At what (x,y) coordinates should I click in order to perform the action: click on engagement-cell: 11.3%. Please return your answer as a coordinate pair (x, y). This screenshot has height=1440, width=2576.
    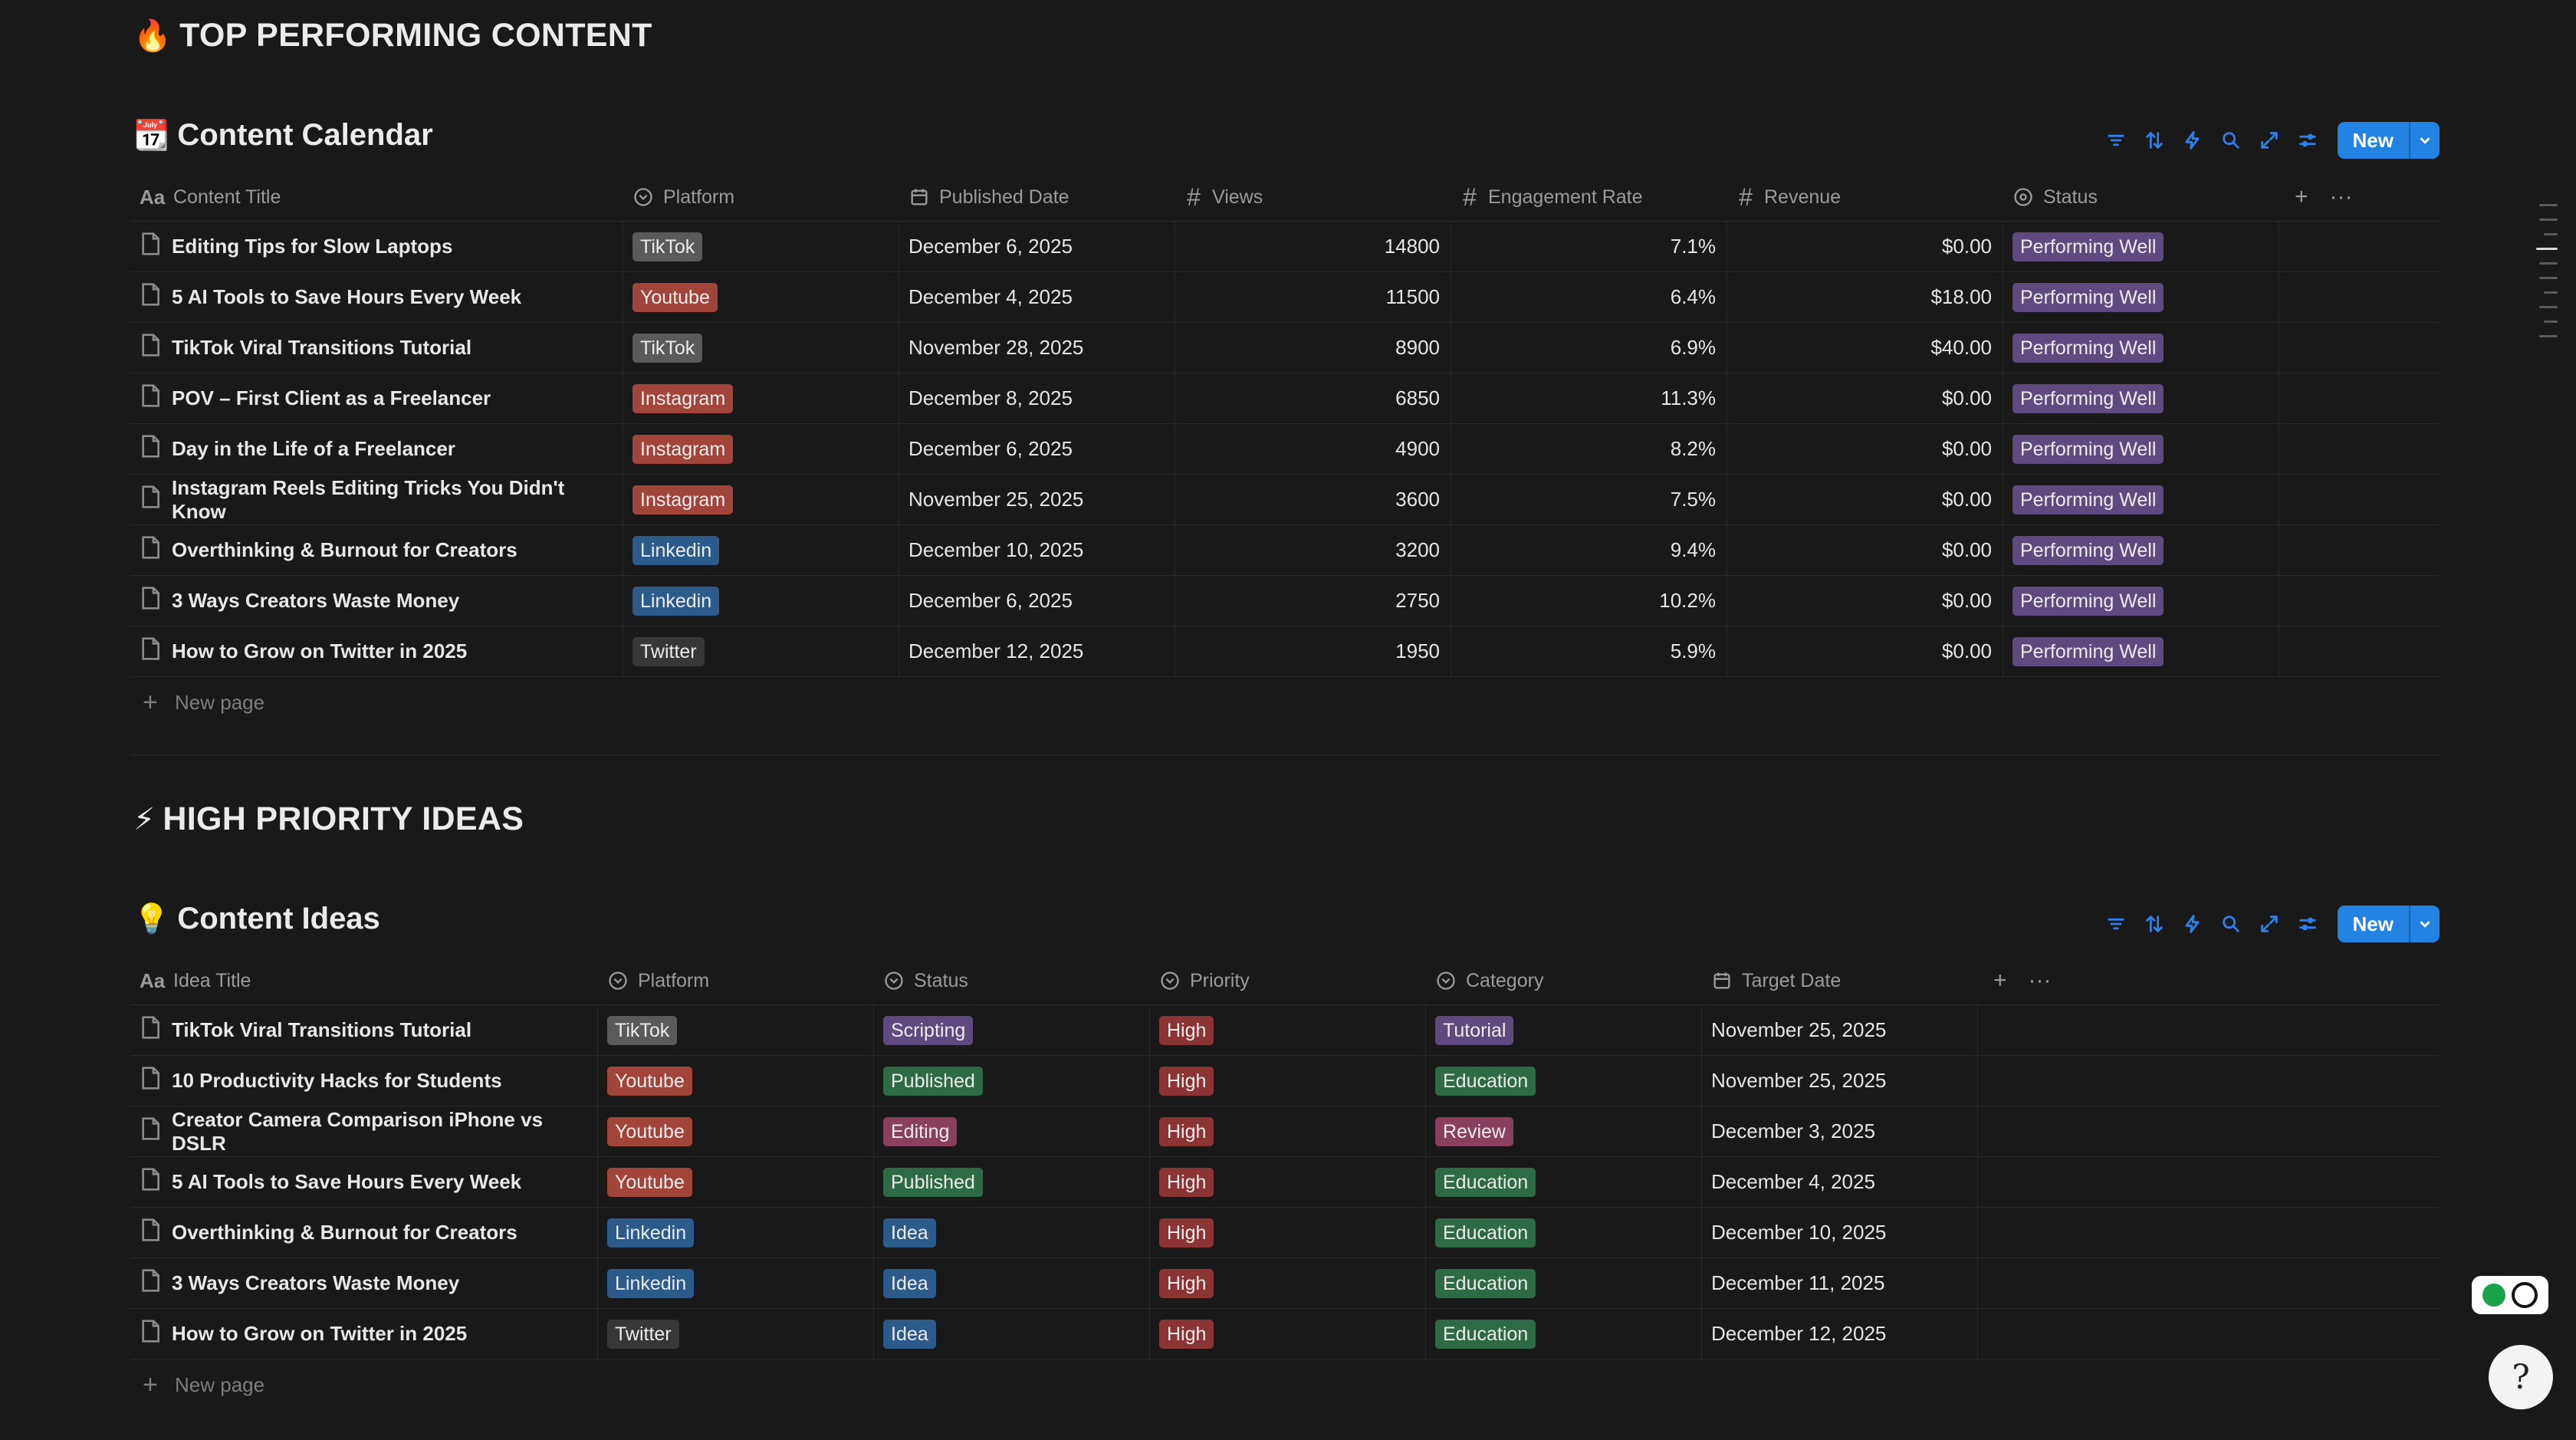
    Looking at the image, I should click on (1589, 398).